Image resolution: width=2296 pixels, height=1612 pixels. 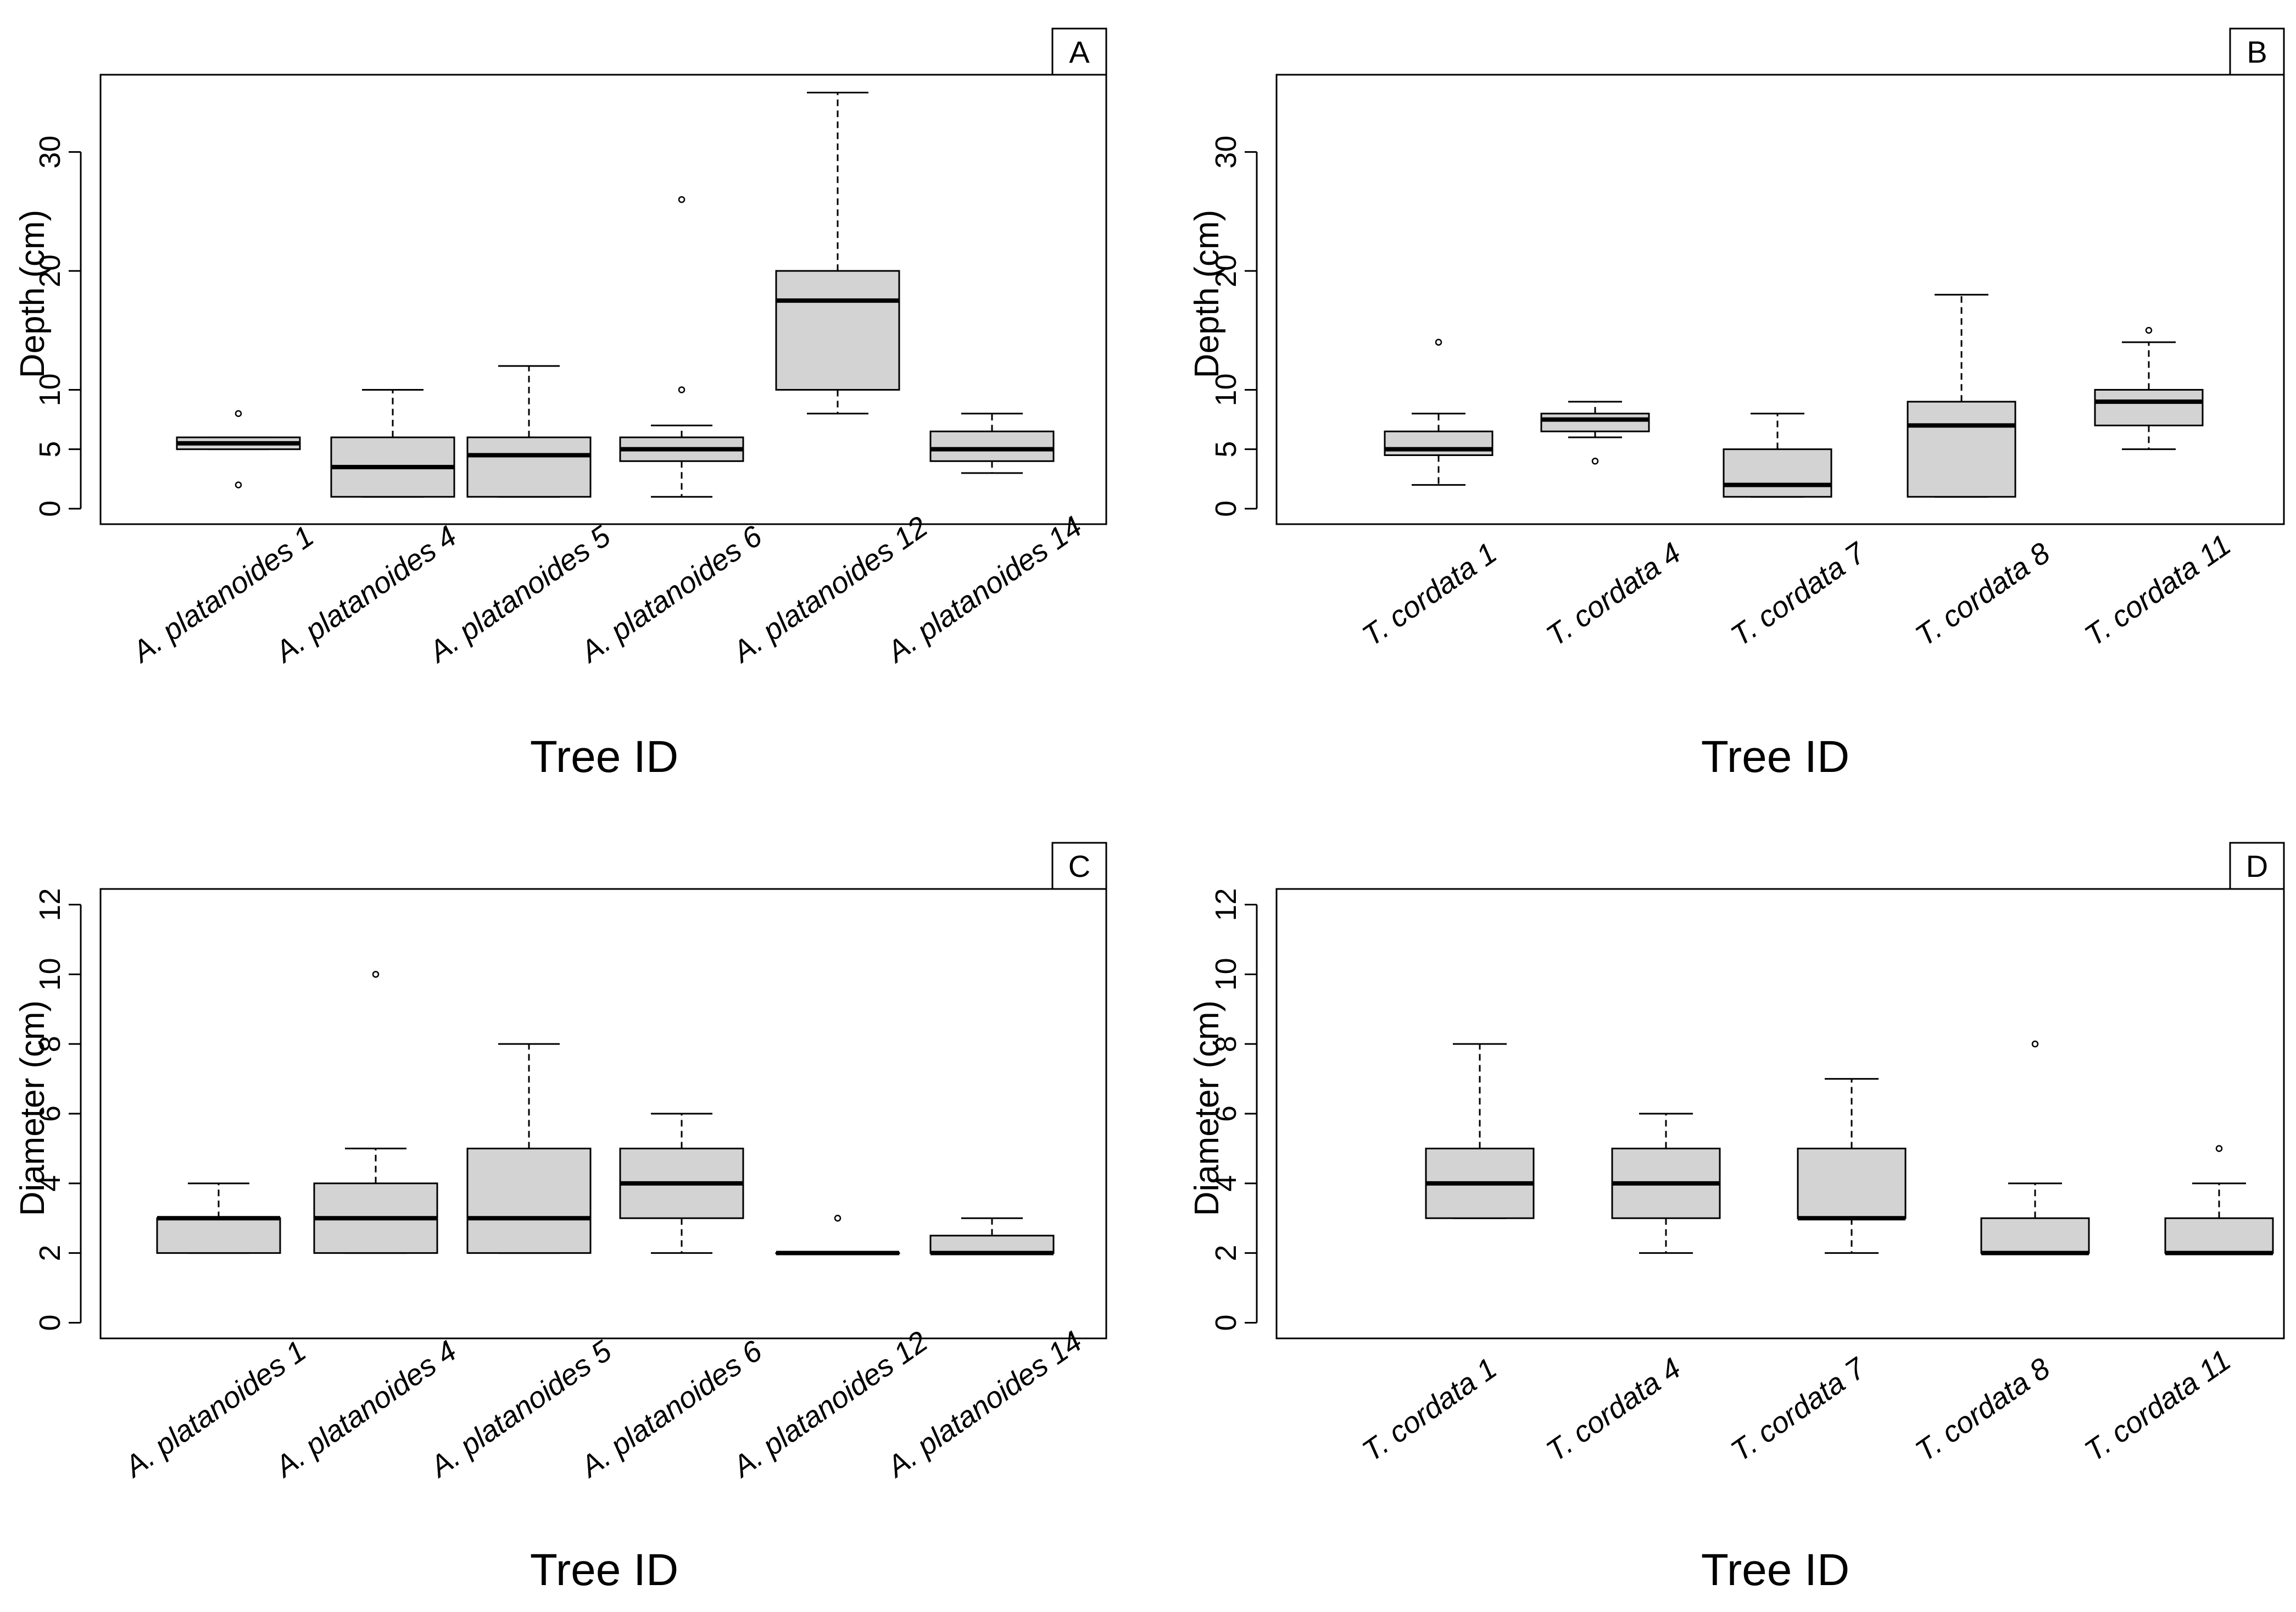 I want to click on panel-label: C, so click(x=1079, y=866).